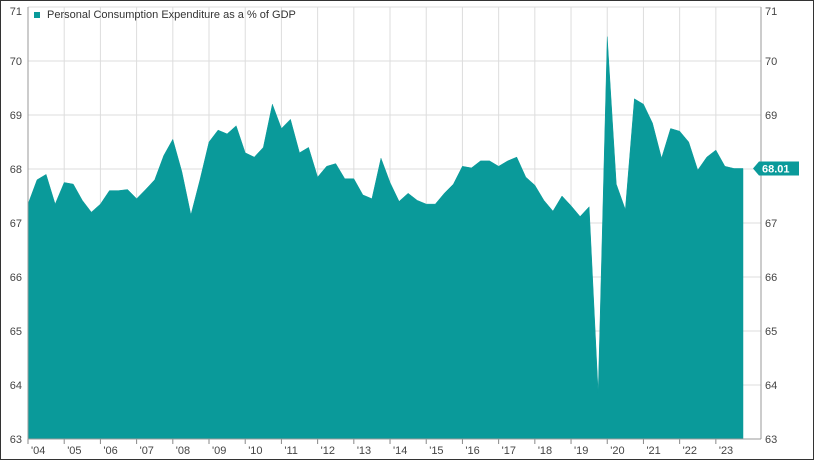 This screenshot has height=460, width=814. I want to click on y-tick-label-right: 63, so click(771, 440).